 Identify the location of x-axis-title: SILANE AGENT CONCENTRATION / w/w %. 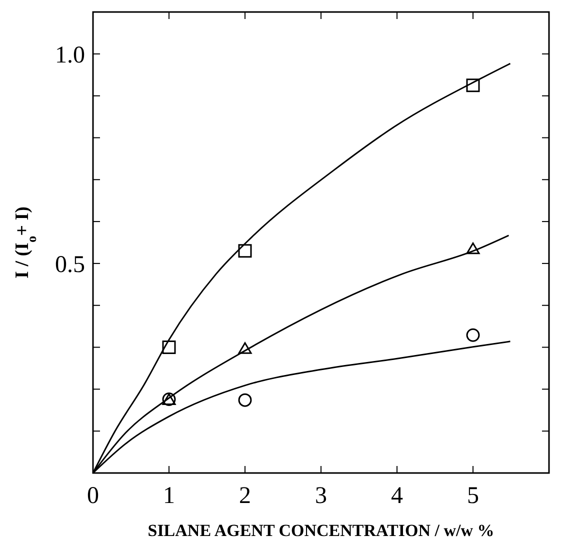
(321, 530).